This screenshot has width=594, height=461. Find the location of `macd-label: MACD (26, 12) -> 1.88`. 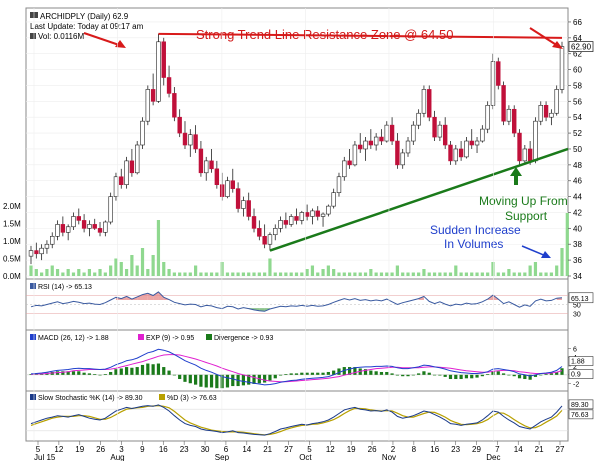

macd-label: MACD (26, 12) -> 1.88 is located at coordinates (73, 338).